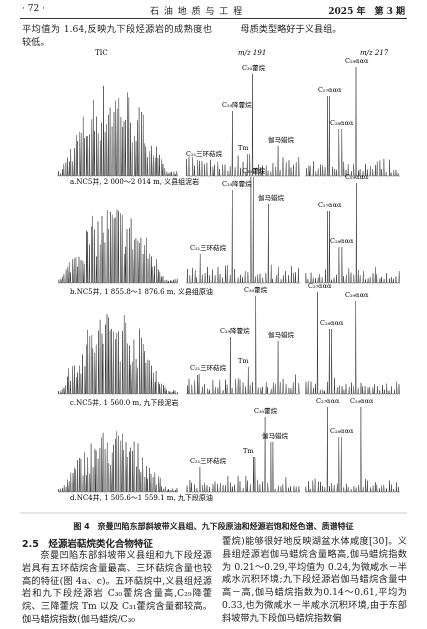 The width and height of the screenshot is (427, 629). Describe the element at coordinates (197, 12) in the screenshot. I see `journal-name: 石 油 地 质 与 工 程` at that location.